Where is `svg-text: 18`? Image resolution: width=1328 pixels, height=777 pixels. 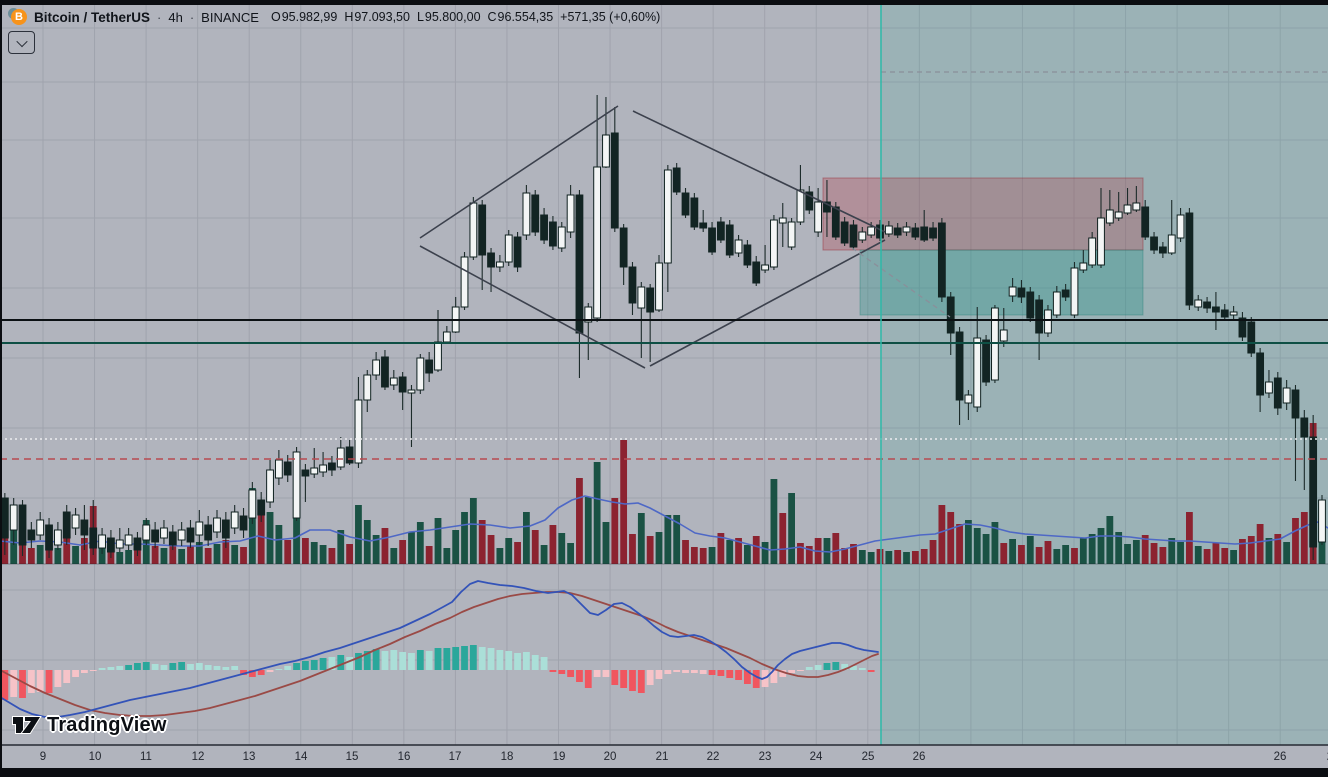 svg-text: 18 is located at coordinates (507, 757).